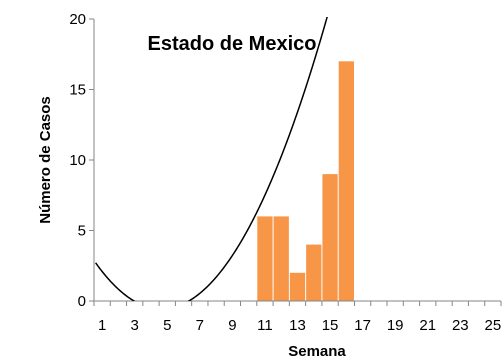 The width and height of the screenshot is (502, 363). What do you see at coordinates (102, 325) in the screenshot?
I see `x-tick-label-1: 1` at bounding box center [102, 325].